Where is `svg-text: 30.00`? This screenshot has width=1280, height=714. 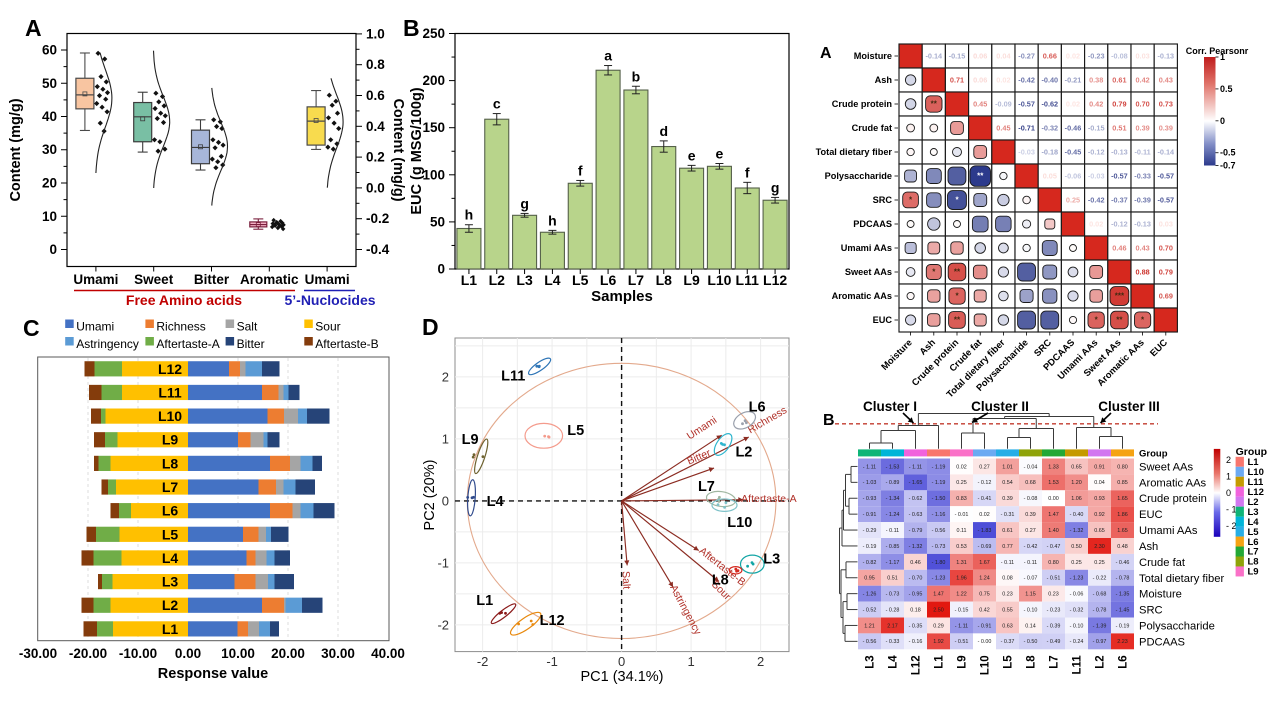 svg-text: 30.00 is located at coordinates (338, 653).